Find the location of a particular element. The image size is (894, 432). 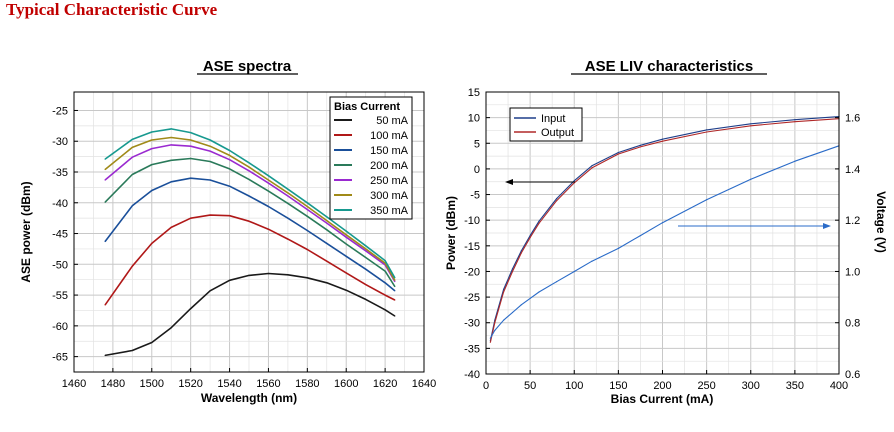

ase-spectra-x-tick-label: 1500 is located at coordinates (152, 384).